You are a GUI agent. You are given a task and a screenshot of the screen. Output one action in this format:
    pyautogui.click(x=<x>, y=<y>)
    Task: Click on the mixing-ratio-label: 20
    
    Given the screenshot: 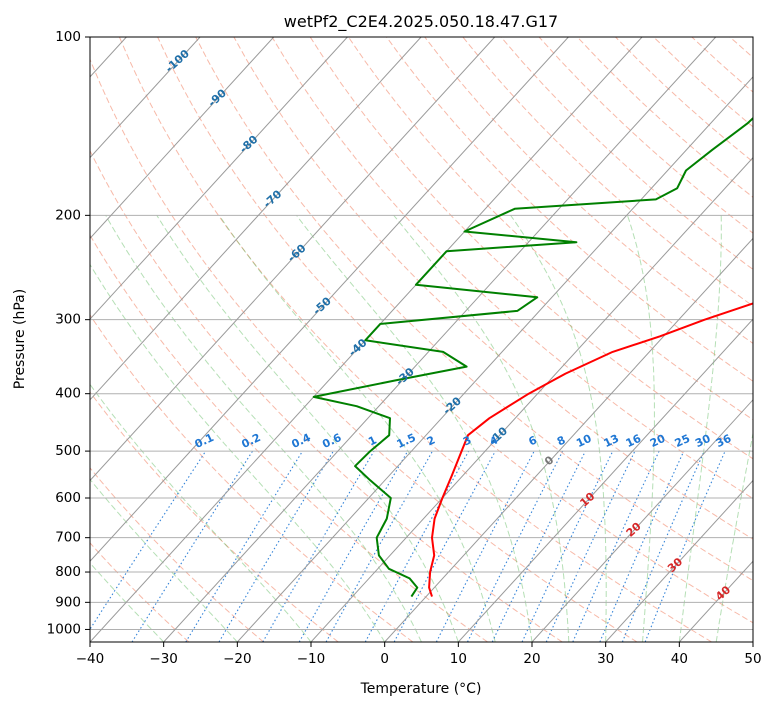 What is the action you would take?
    pyautogui.click(x=658, y=441)
    